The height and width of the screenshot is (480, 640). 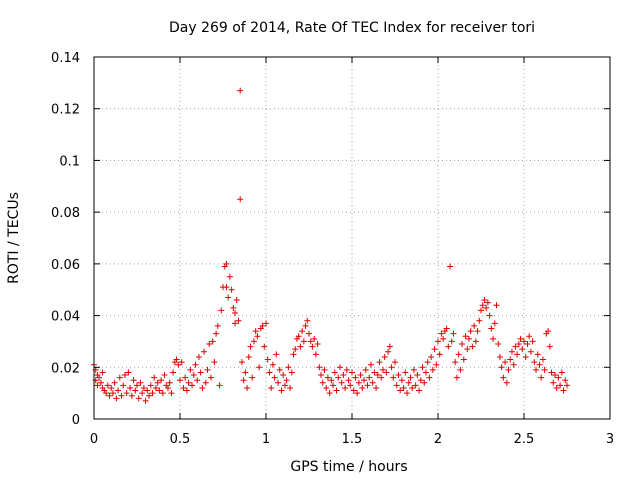 What do you see at coordinates (610, 439) in the screenshot?
I see `x-tick-label: 3` at bounding box center [610, 439].